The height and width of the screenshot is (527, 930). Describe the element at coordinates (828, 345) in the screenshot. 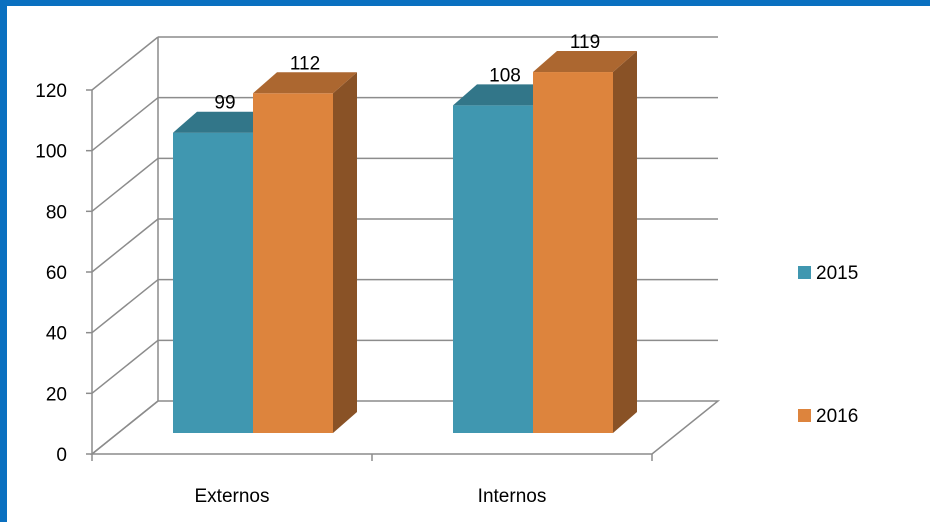

I see `legend: 2015 2016` at that location.